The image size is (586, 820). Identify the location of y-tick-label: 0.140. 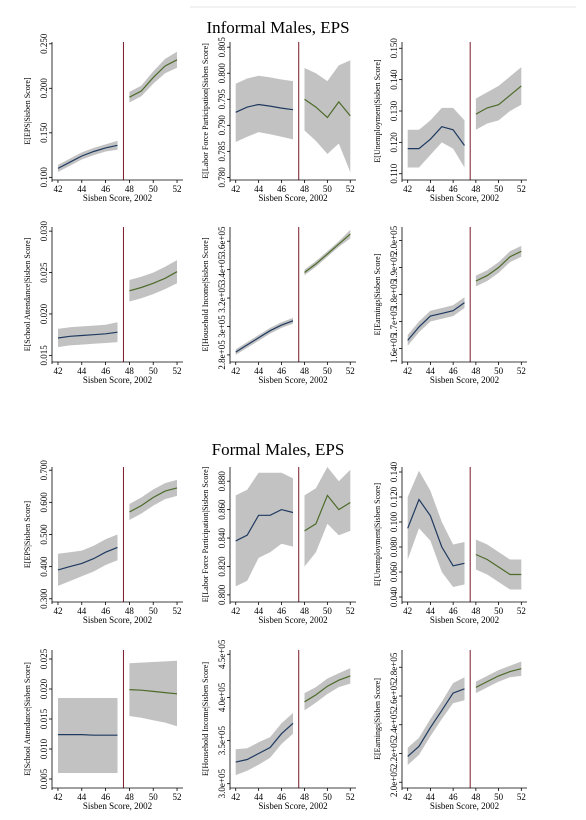
(394, 471).